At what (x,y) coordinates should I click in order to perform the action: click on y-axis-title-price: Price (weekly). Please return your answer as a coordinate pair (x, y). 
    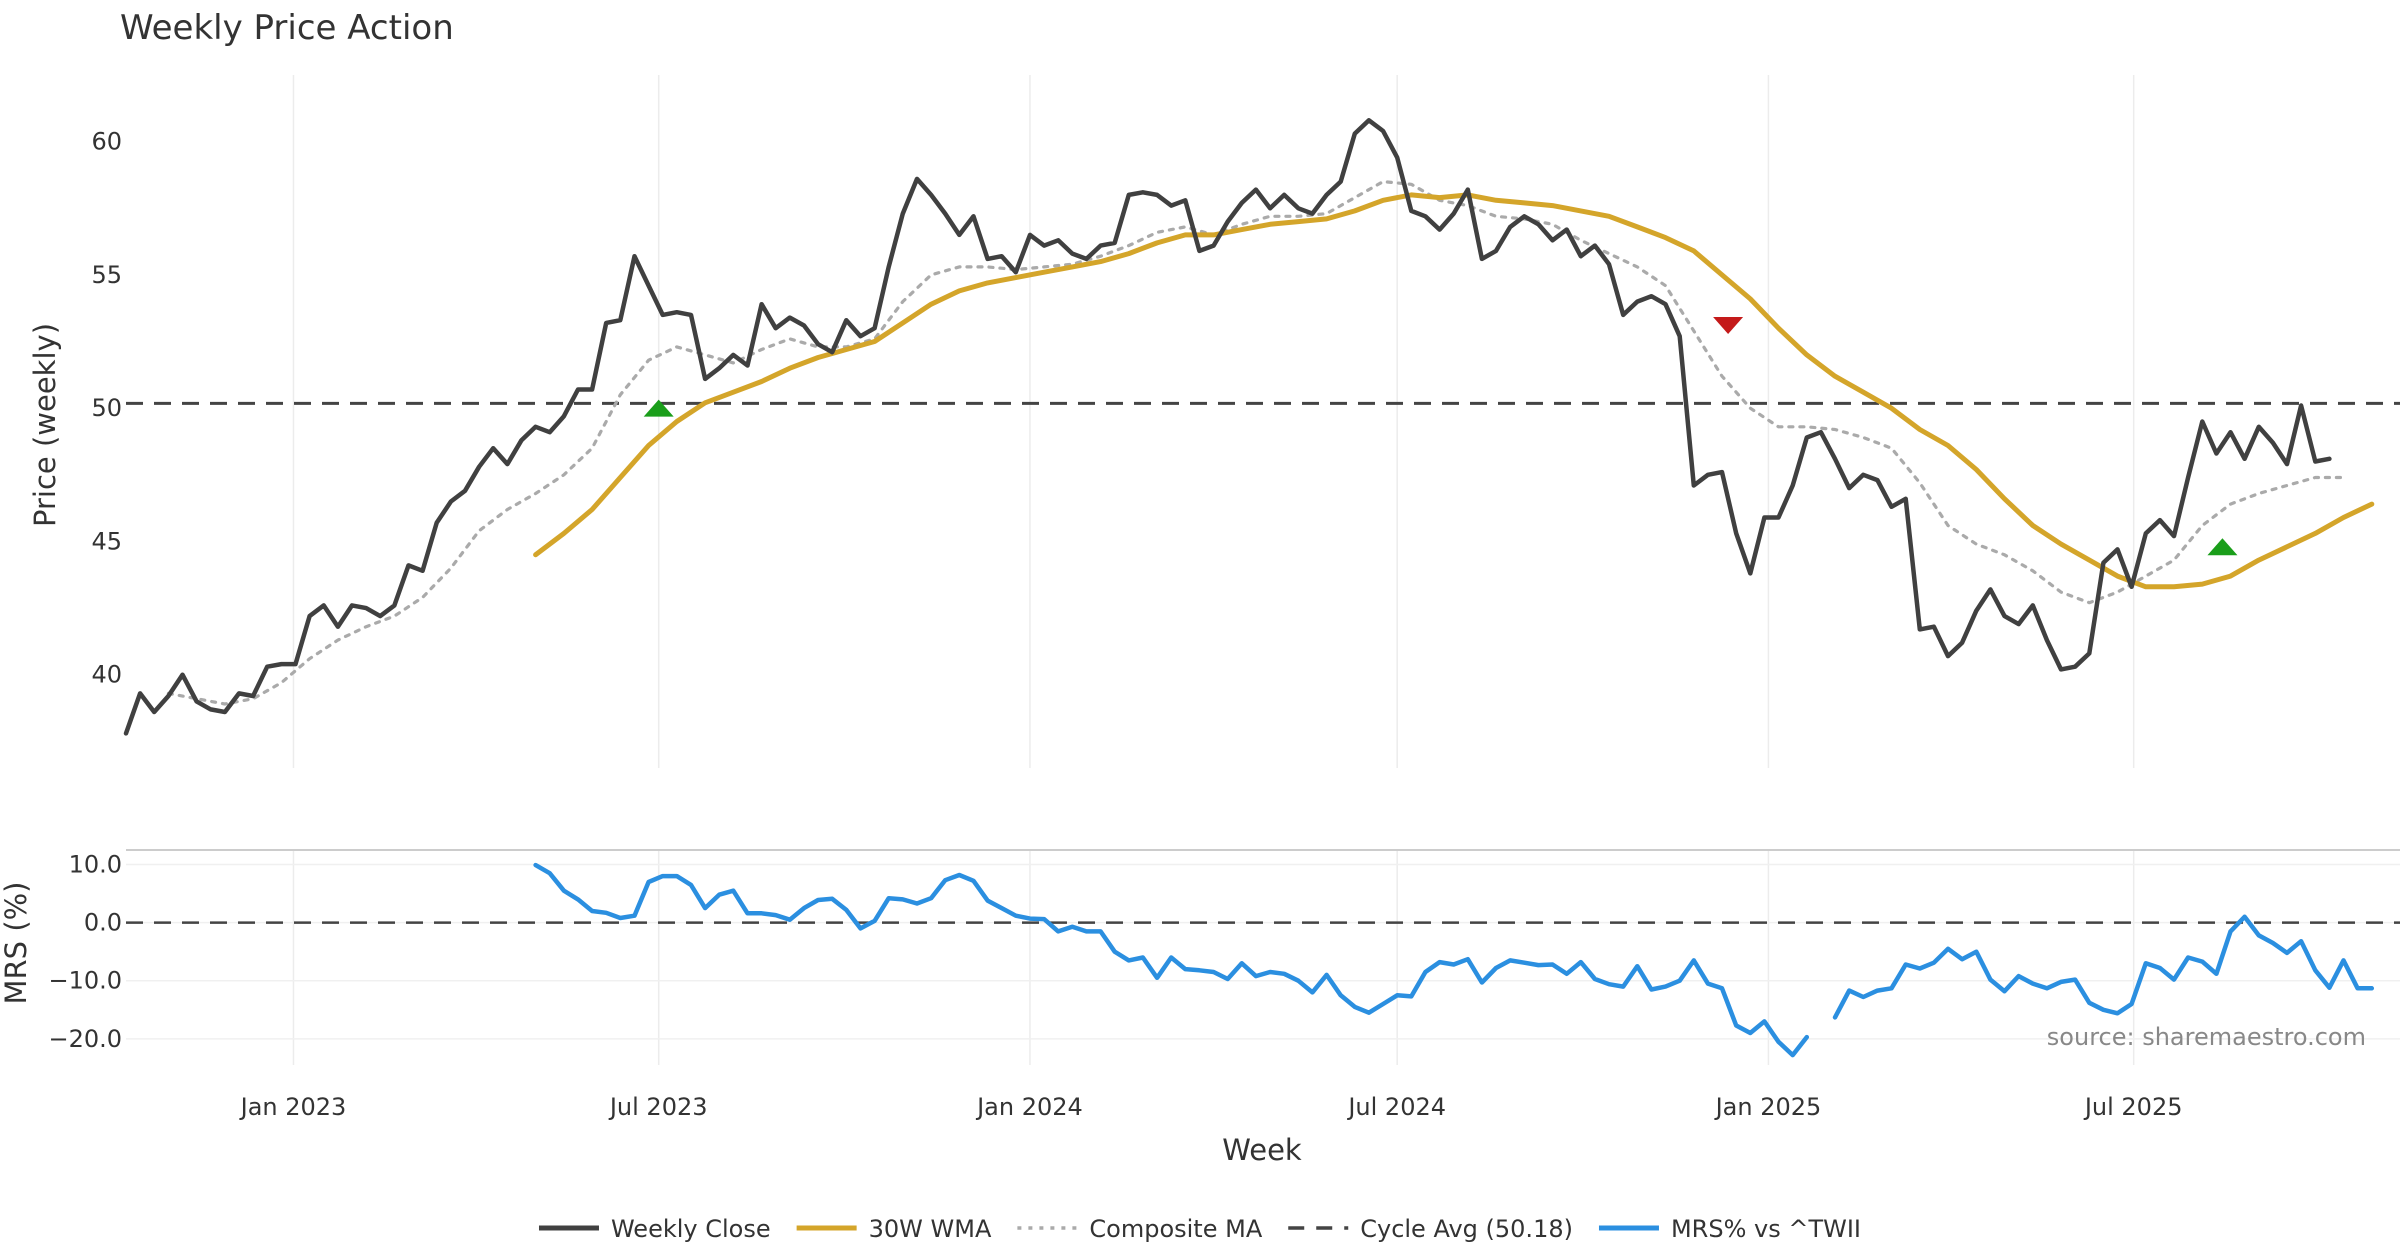
    Looking at the image, I should click on (45, 425).